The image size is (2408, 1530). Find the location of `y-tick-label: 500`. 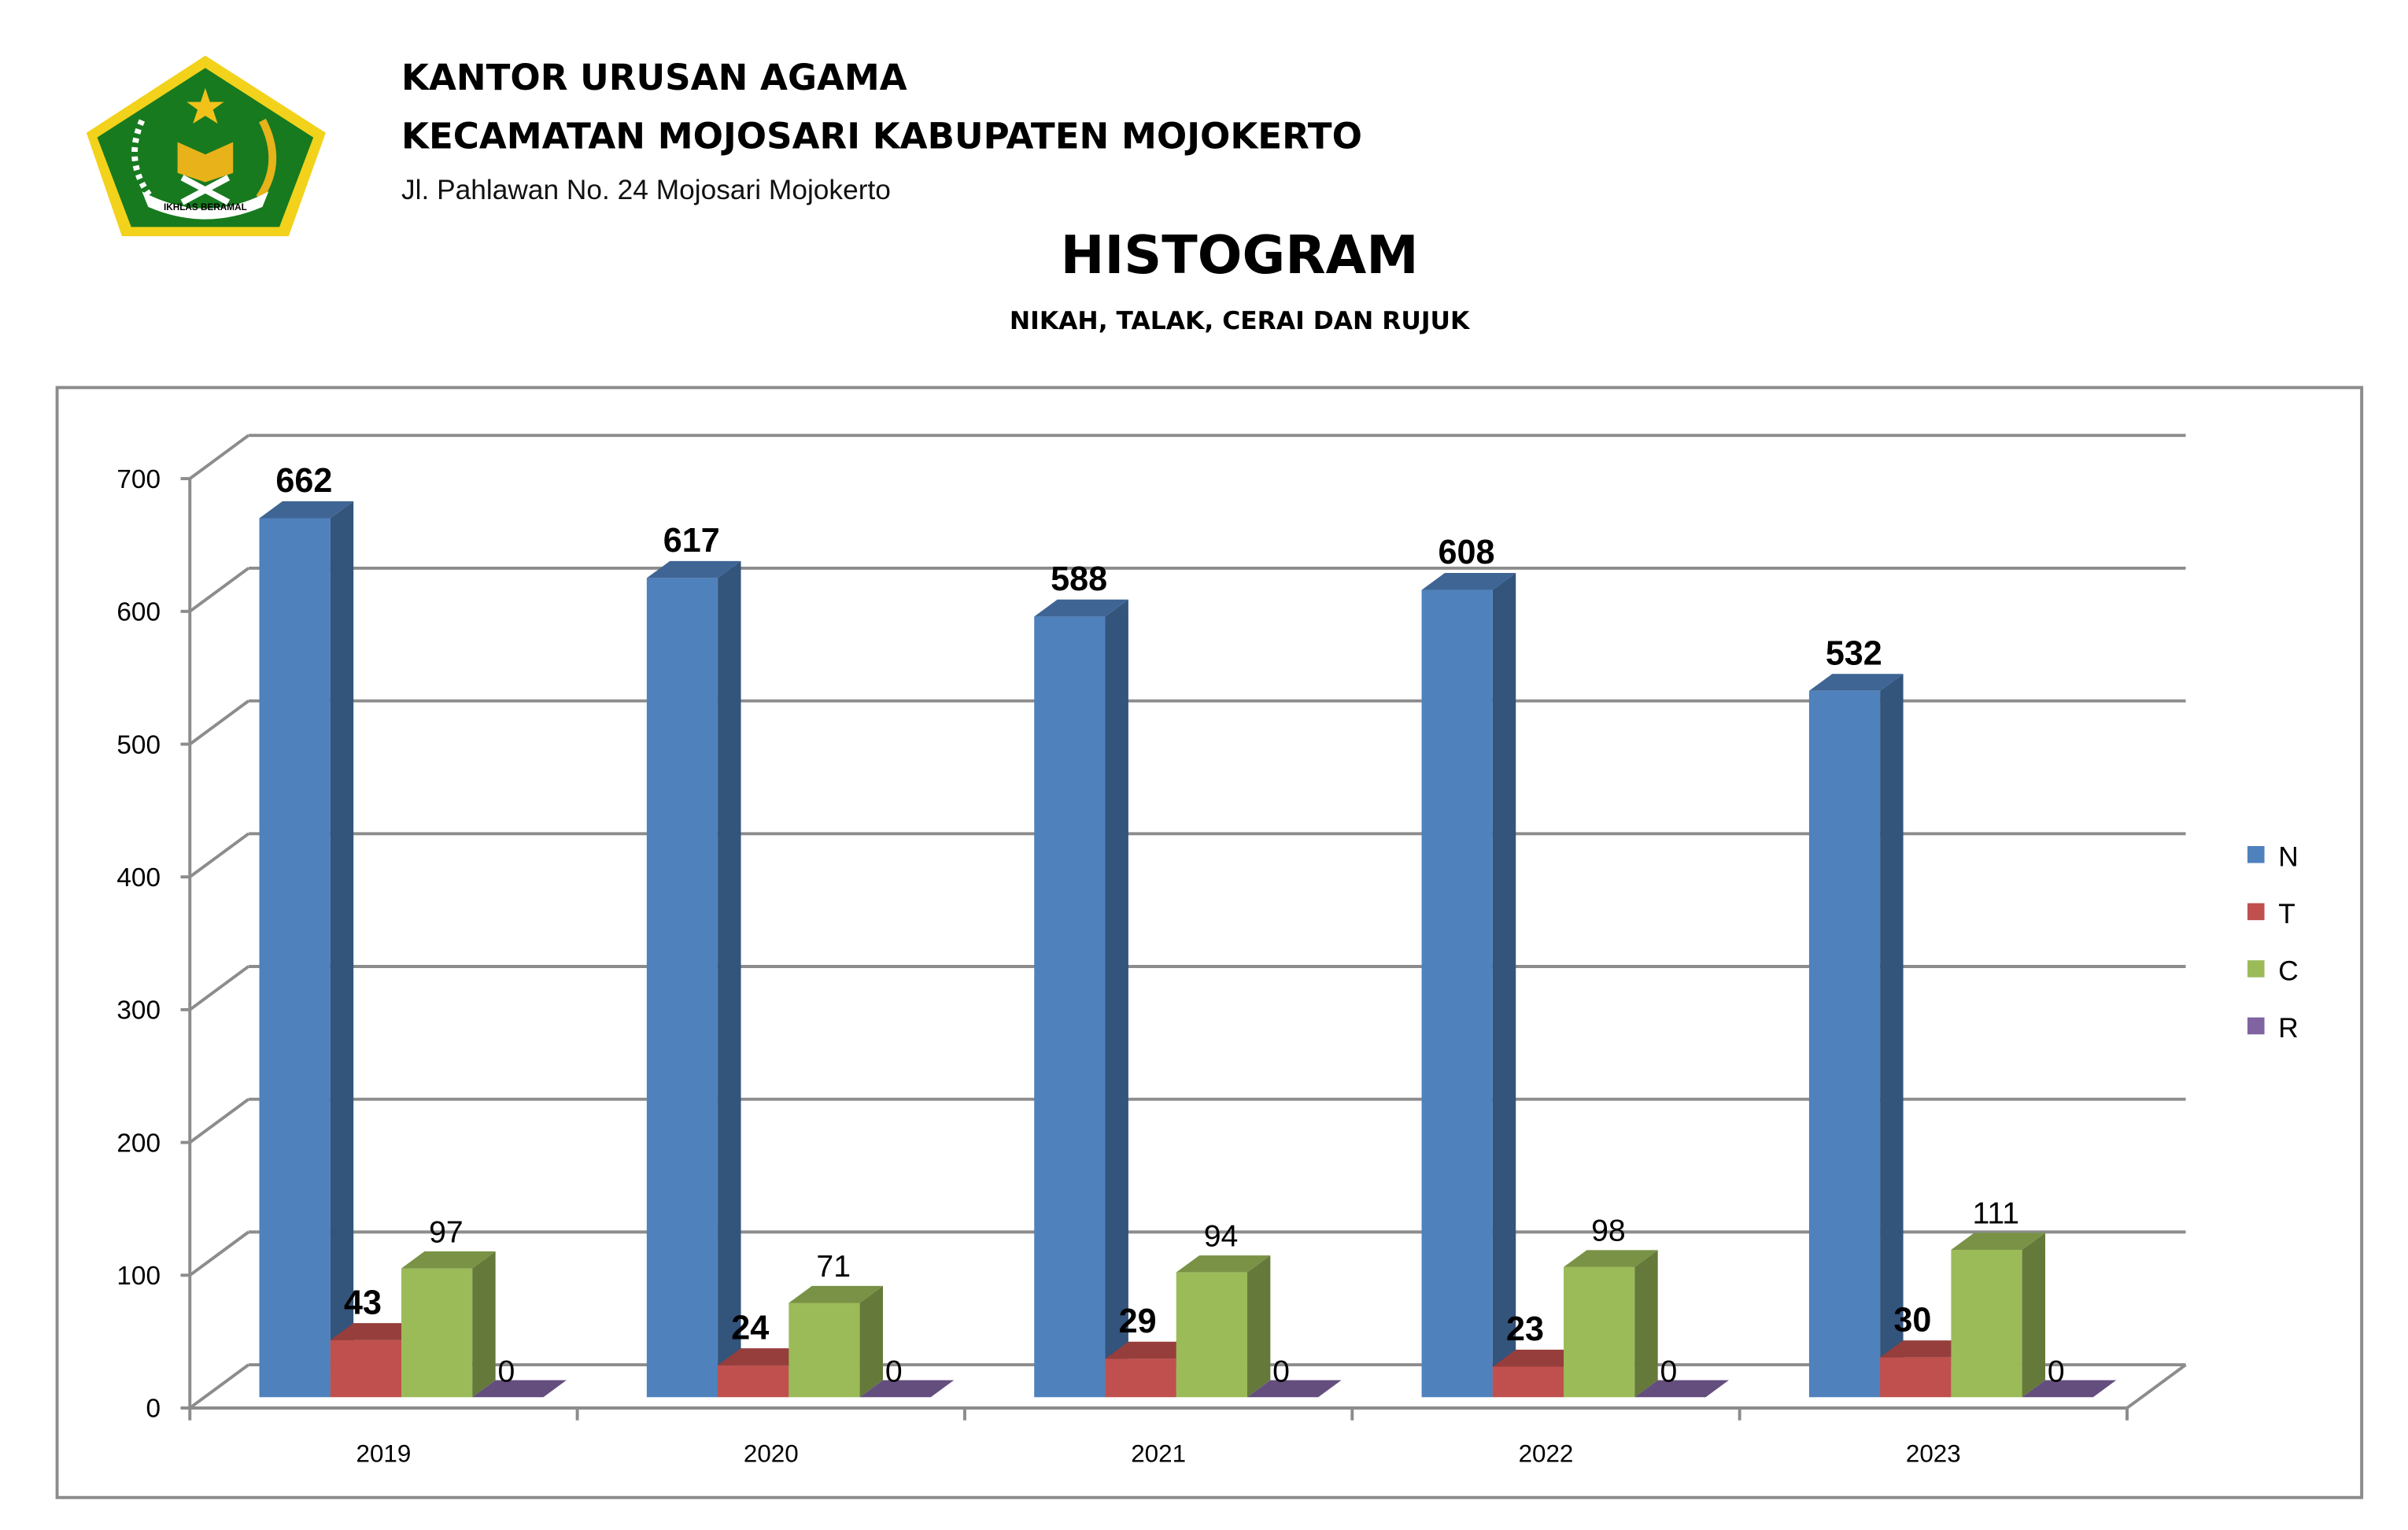

y-tick-label: 500 is located at coordinates (138, 744).